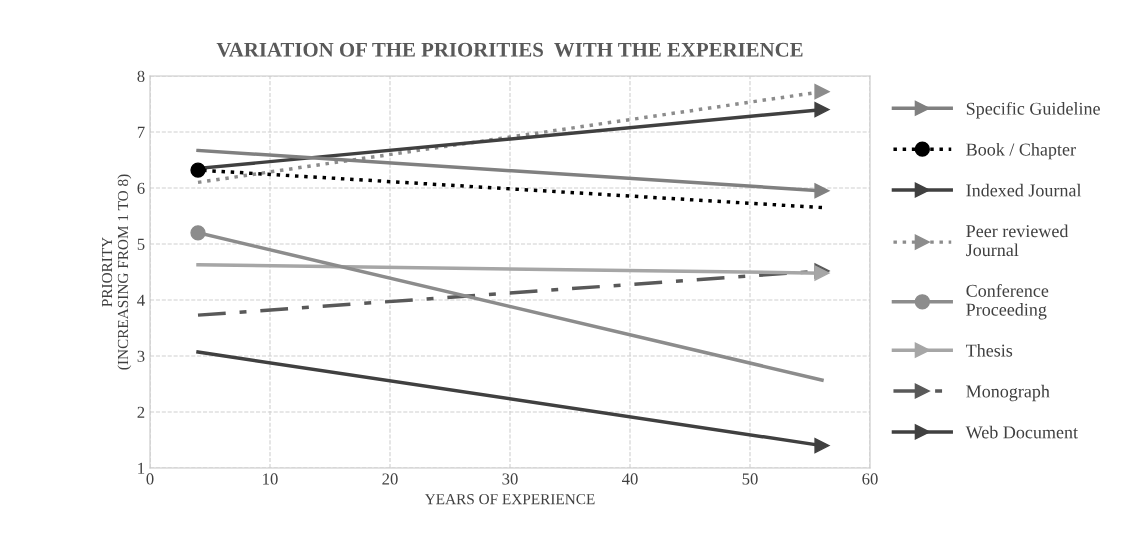  Describe the element at coordinates (116, 272) in the screenshot. I see `y-axis-title: PRIORITY (INCREASING FROM 1 TO 8)` at that location.